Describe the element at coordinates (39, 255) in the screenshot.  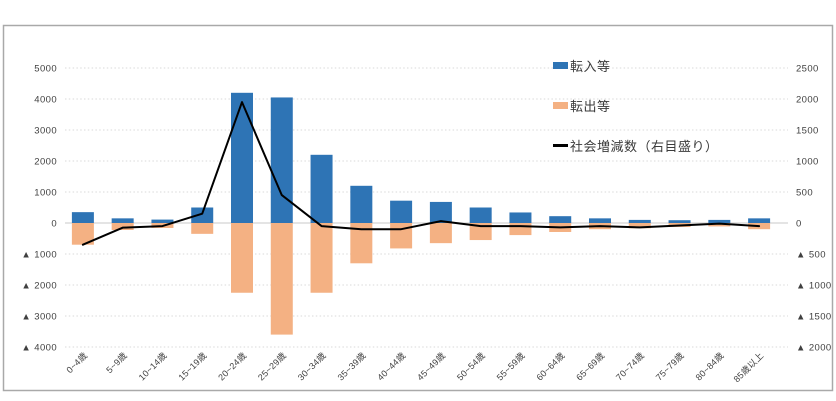
I see `left-axis-tick: ▲ 1000` at that location.